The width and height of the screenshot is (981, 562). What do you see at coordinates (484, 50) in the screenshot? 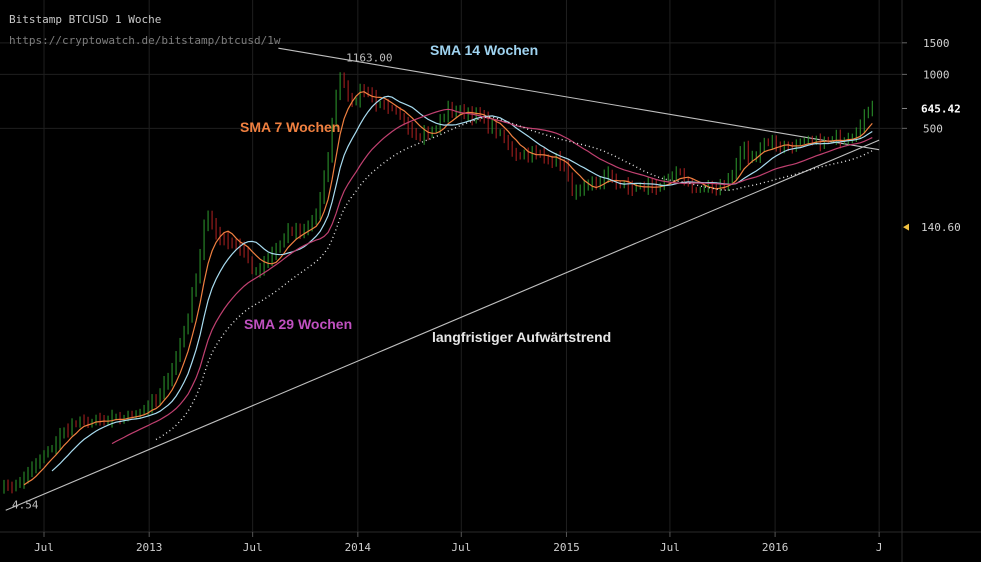
I see `annotation-sma14: SMA 14 Wochen` at bounding box center [484, 50].